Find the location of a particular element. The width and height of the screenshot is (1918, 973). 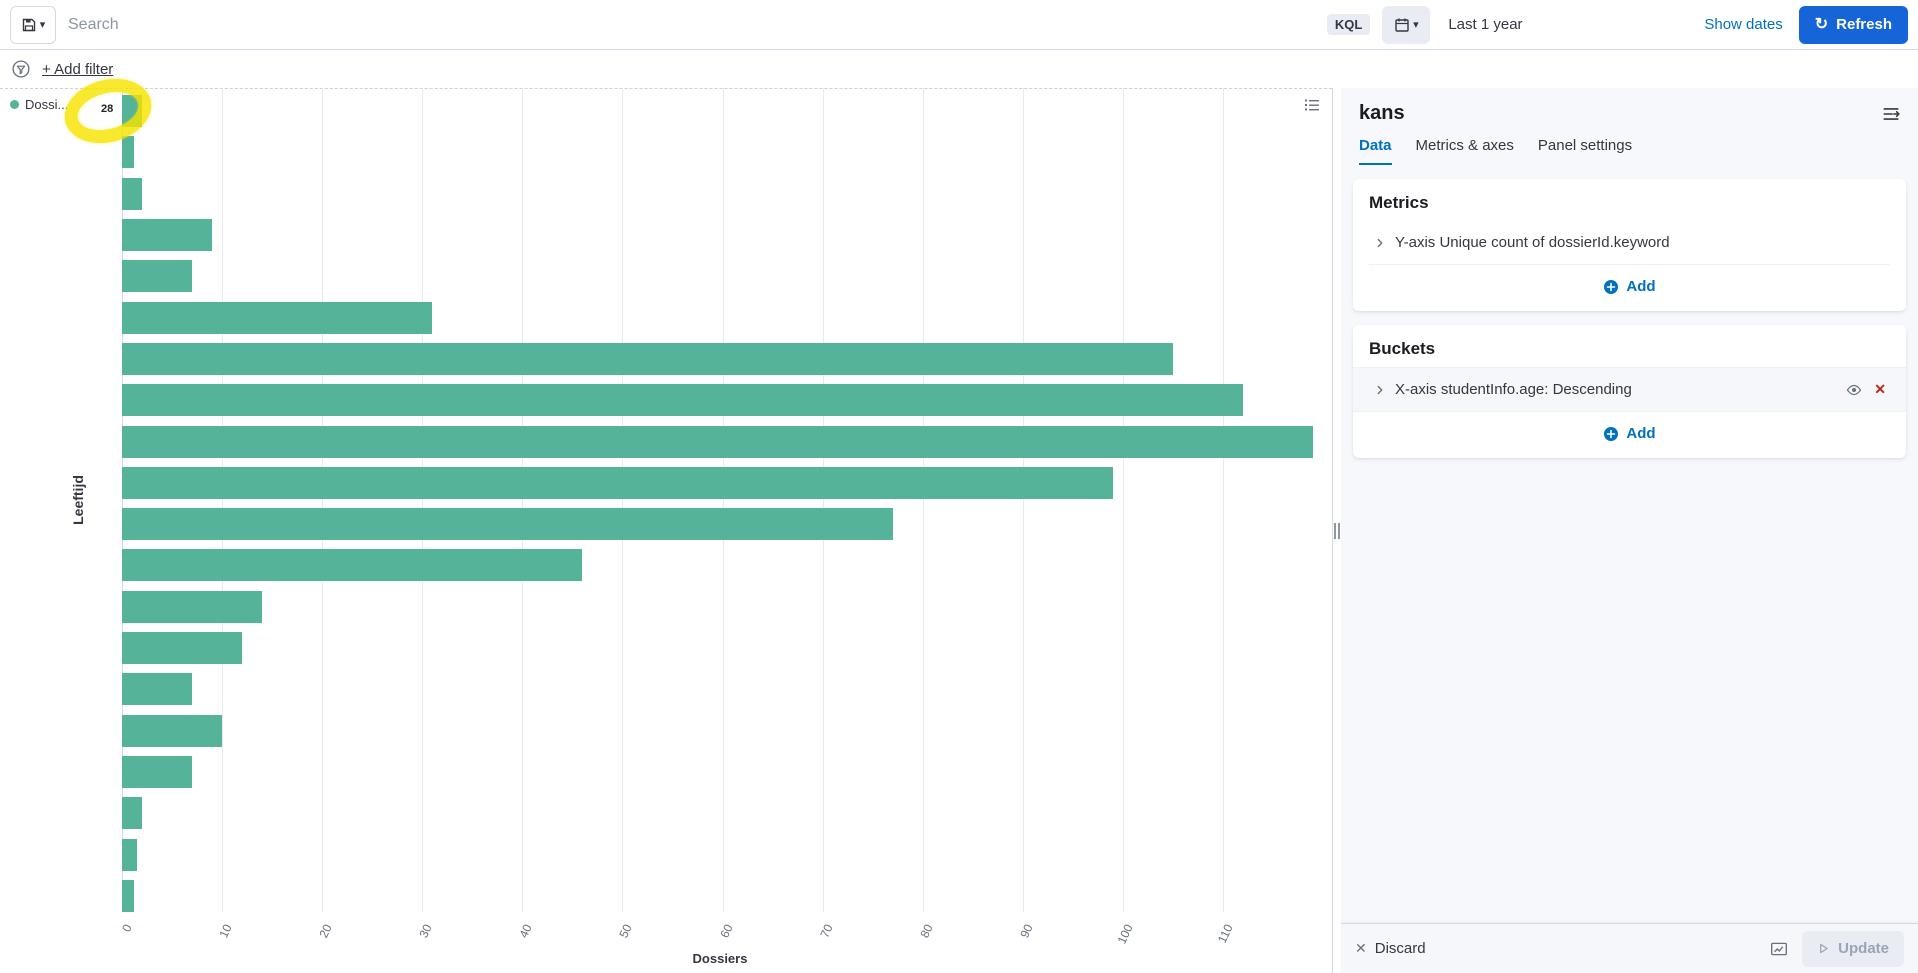

tab-panel-settings: Panel settings is located at coordinates (1585, 145).